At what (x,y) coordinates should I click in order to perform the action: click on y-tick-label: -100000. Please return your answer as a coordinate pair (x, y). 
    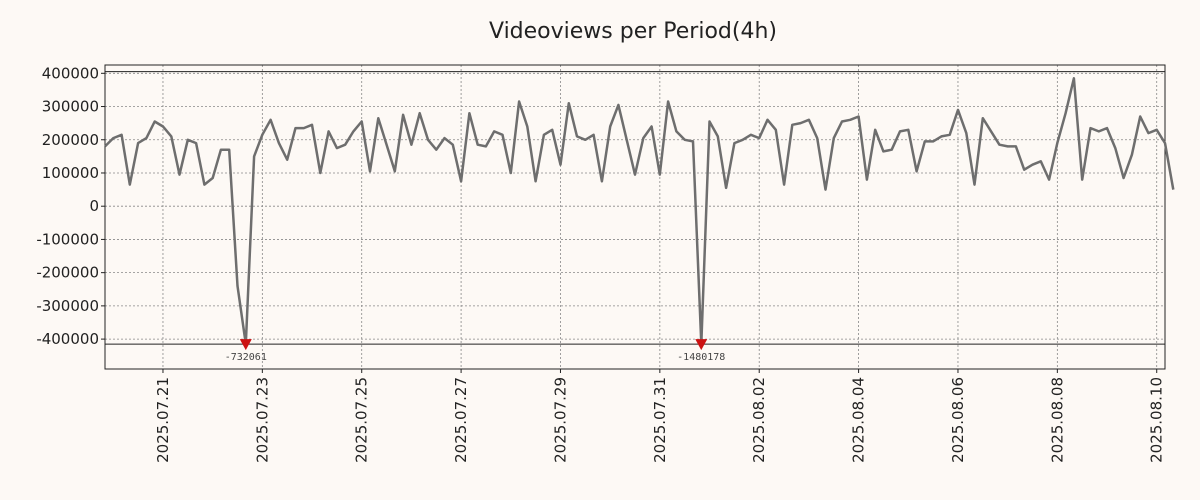
    Looking at the image, I should click on (67, 239).